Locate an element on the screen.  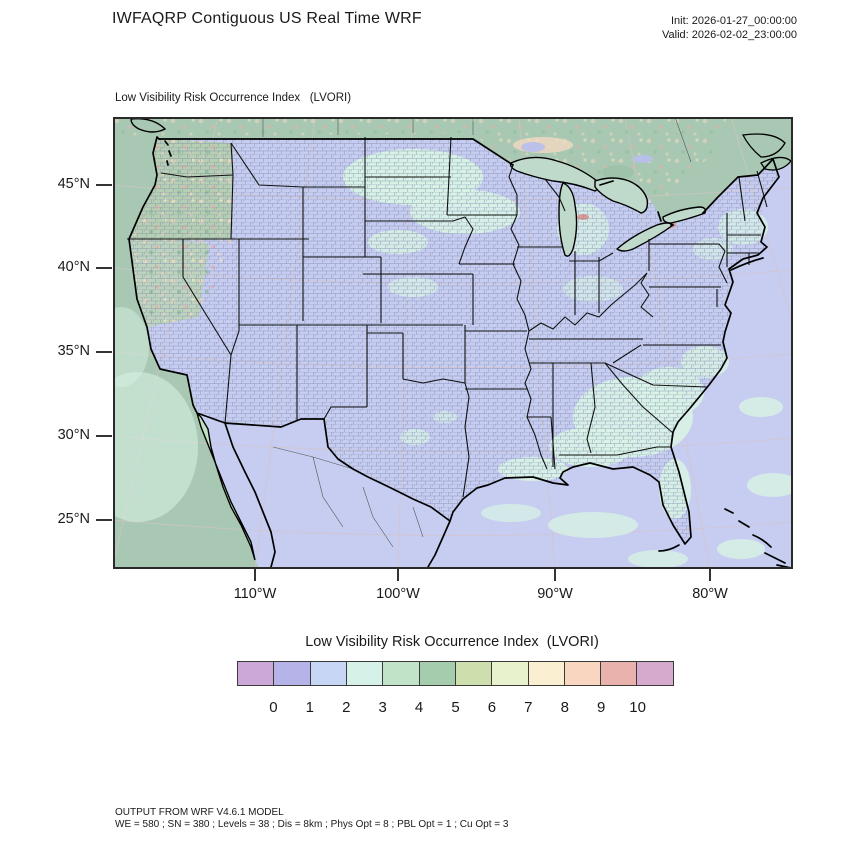
maritime-provinces is located at coordinates (767, 152).